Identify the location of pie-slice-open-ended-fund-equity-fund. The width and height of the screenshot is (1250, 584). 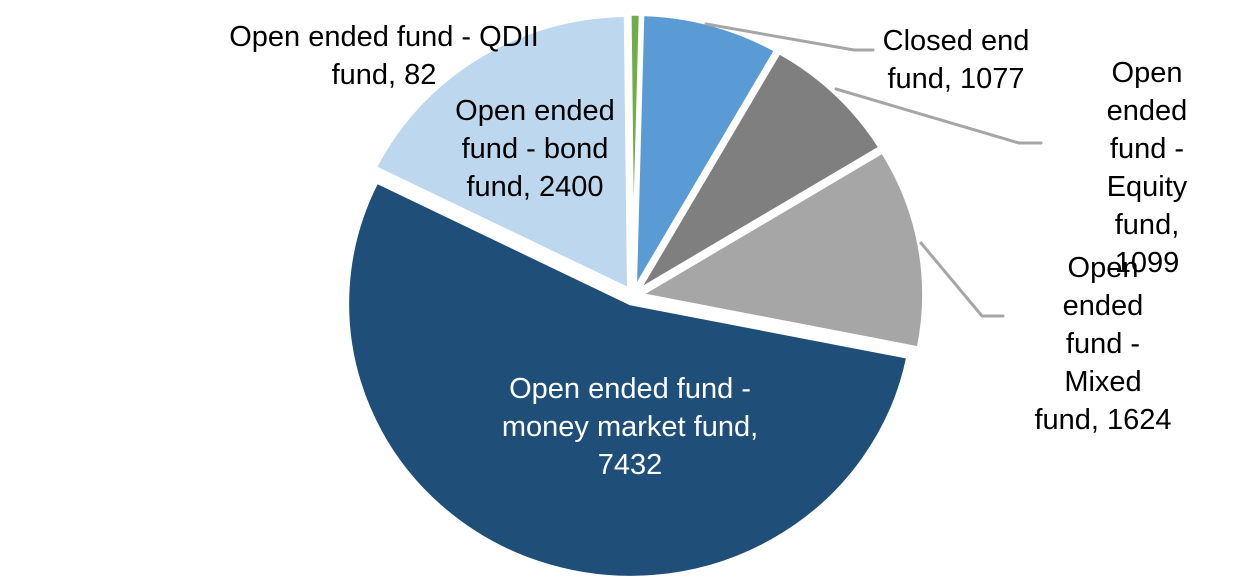
(759, 171).